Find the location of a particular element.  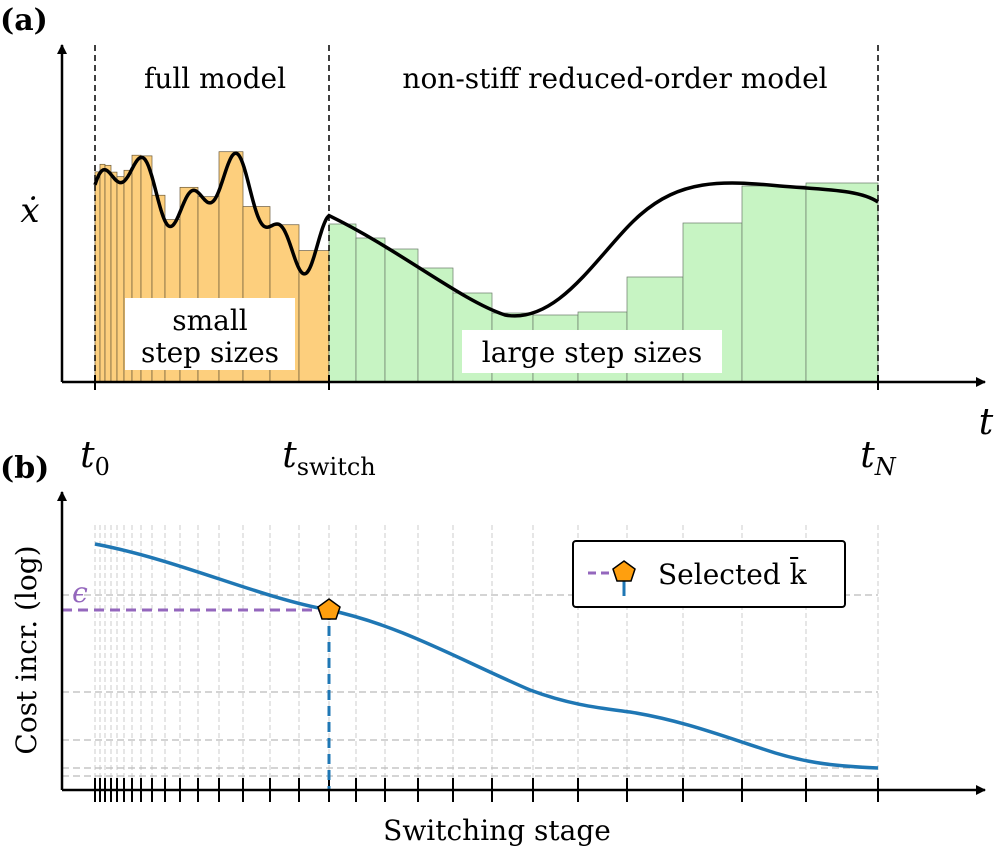

panel-label: (b) is located at coordinates (24, 468).